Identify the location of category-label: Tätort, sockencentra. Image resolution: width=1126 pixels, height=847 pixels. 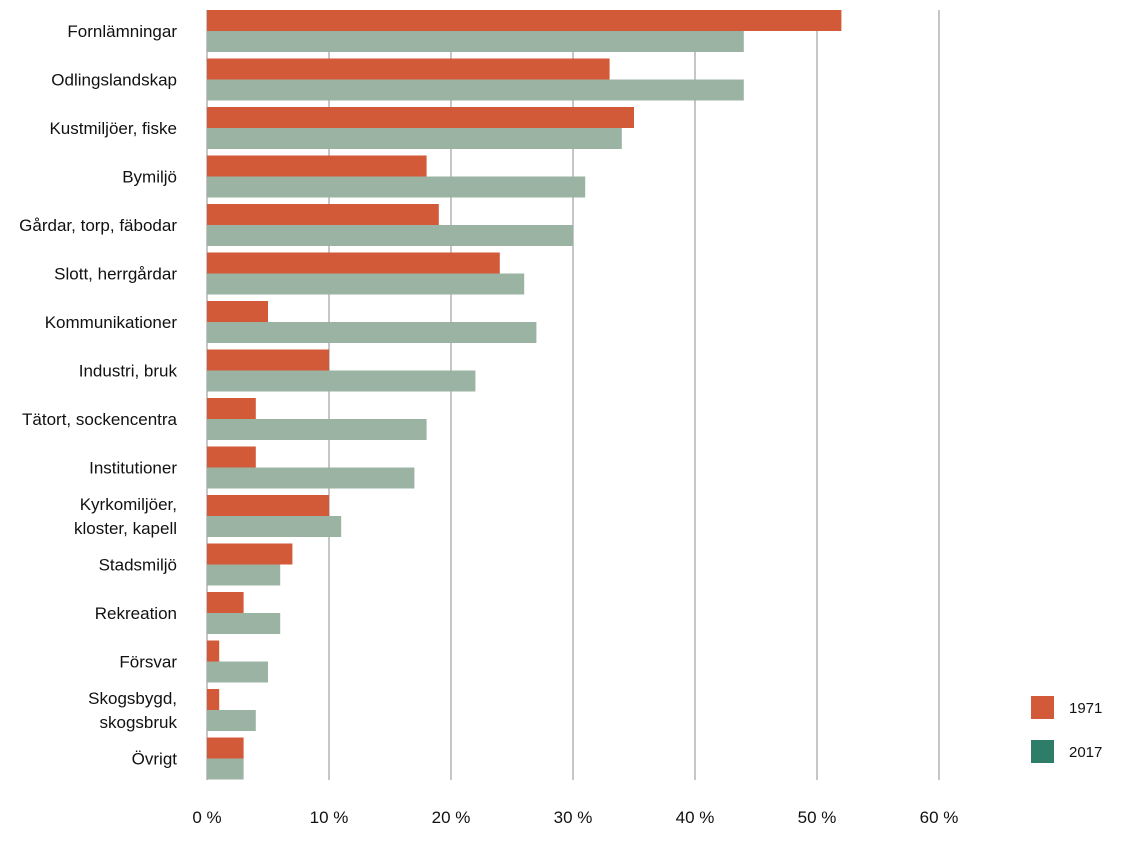
(100, 419).